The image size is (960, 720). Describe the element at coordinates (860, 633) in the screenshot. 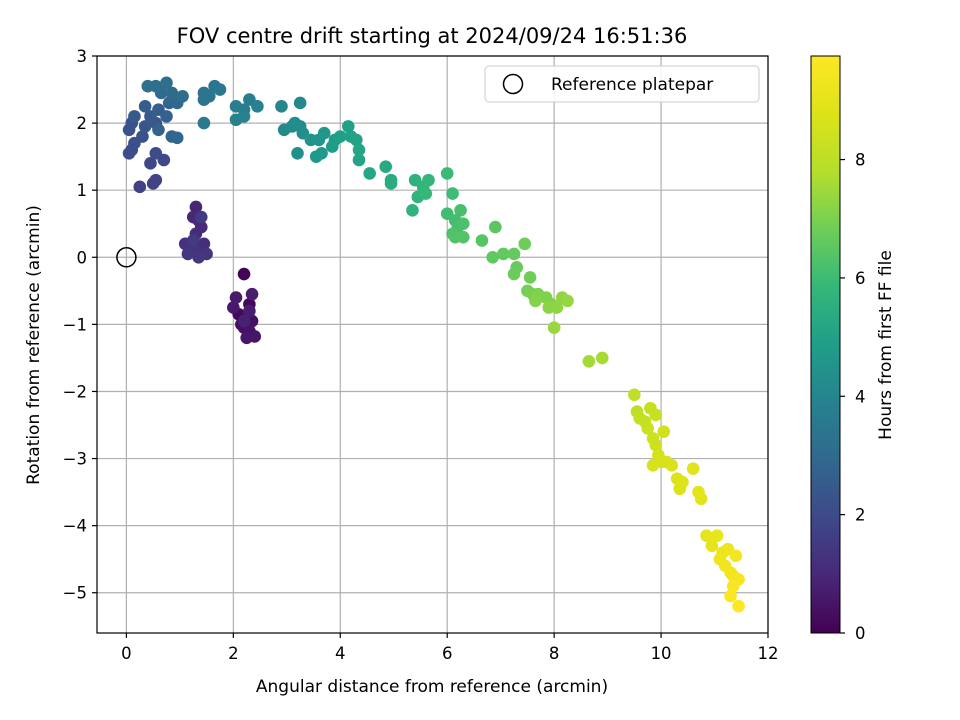

I see `colorbar-tick-label: 0` at that location.